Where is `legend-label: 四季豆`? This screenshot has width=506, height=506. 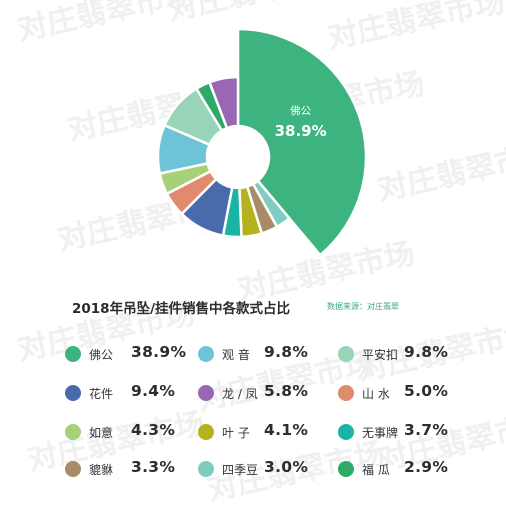
legend-label: 四季豆 is located at coordinates (240, 470).